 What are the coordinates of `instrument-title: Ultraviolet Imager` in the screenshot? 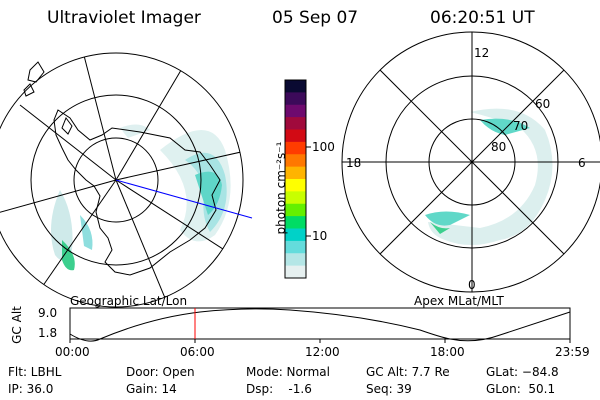 It's located at (124, 18).